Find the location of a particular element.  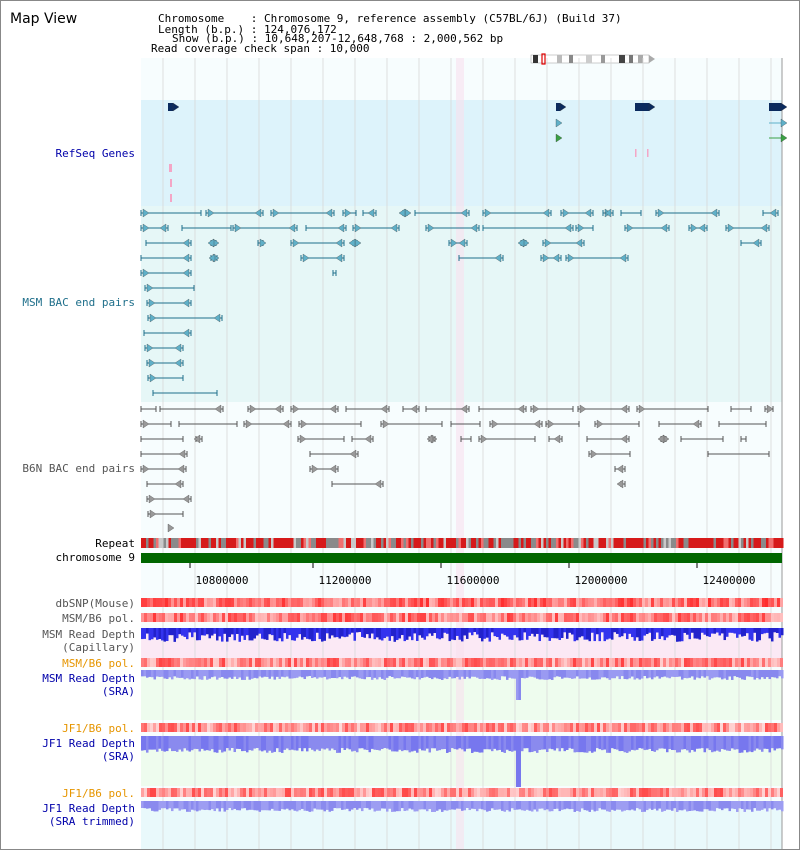

dbsnp-label: dbSNP(Mouse) is located at coordinates (95, 603).